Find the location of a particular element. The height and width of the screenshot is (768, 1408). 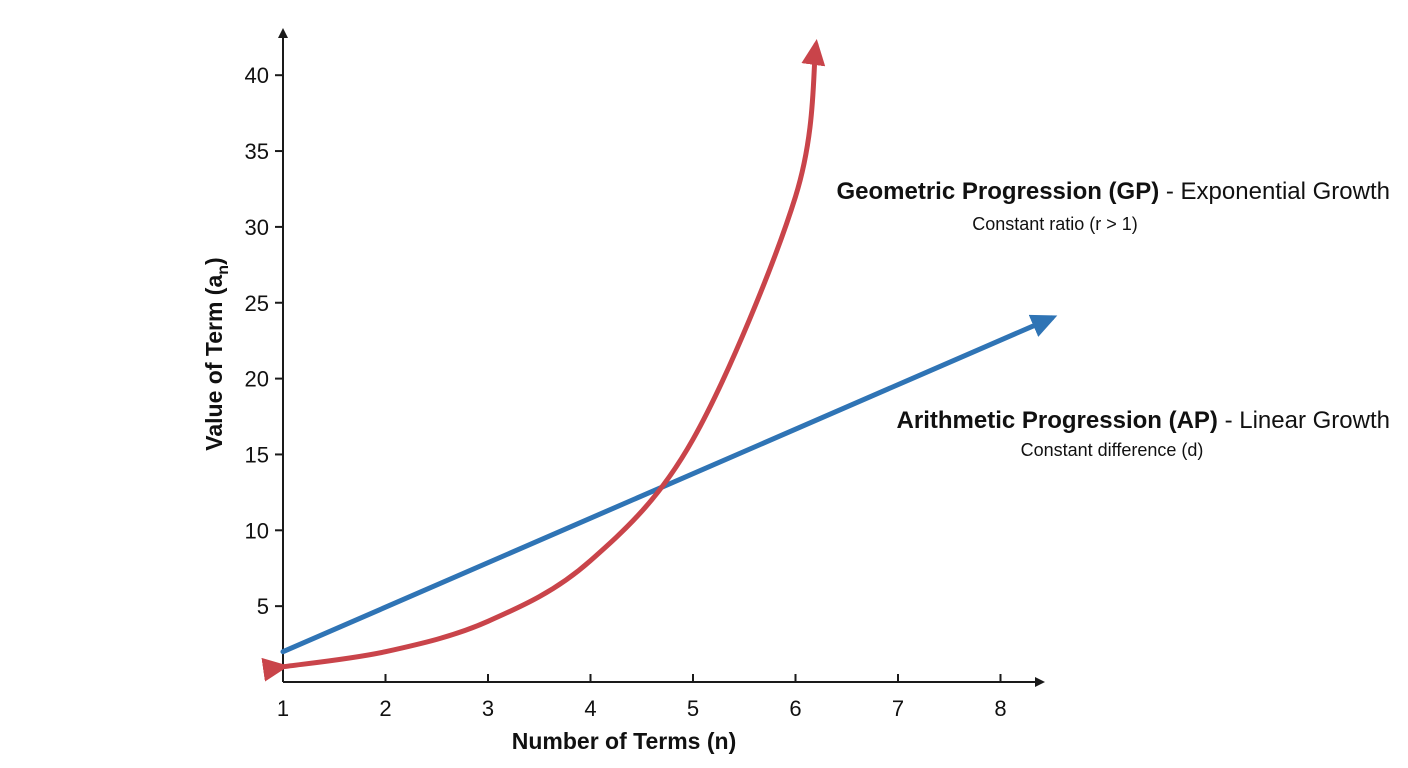

x-tick-label: 3 is located at coordinates (488, 708).